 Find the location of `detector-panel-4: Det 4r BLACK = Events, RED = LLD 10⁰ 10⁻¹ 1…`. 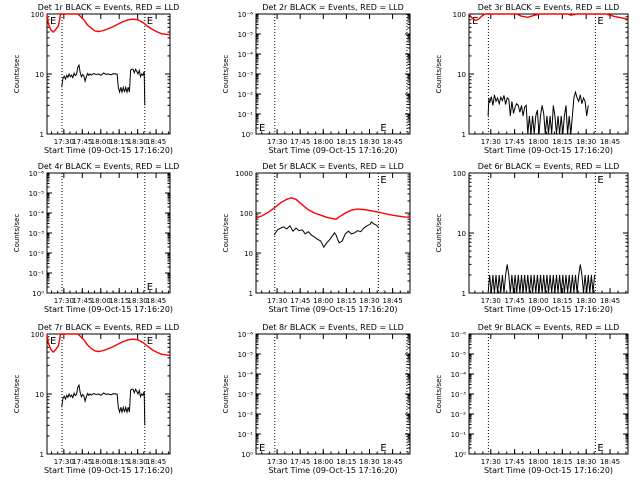

detector-panel-4: Det 4r BLACK = Events, RED = LLD 10⁰ 10⁻¹ 1… is located at coordinates (96, 238).